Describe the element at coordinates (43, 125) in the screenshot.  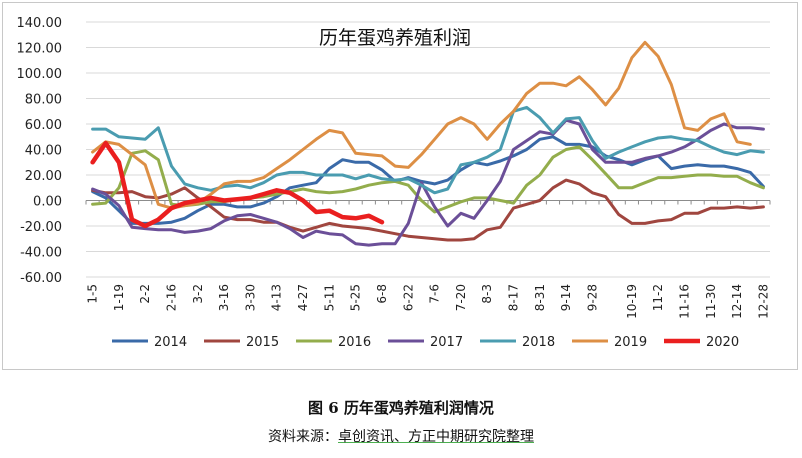
I see `y-tick-label: 60.00` at that location.